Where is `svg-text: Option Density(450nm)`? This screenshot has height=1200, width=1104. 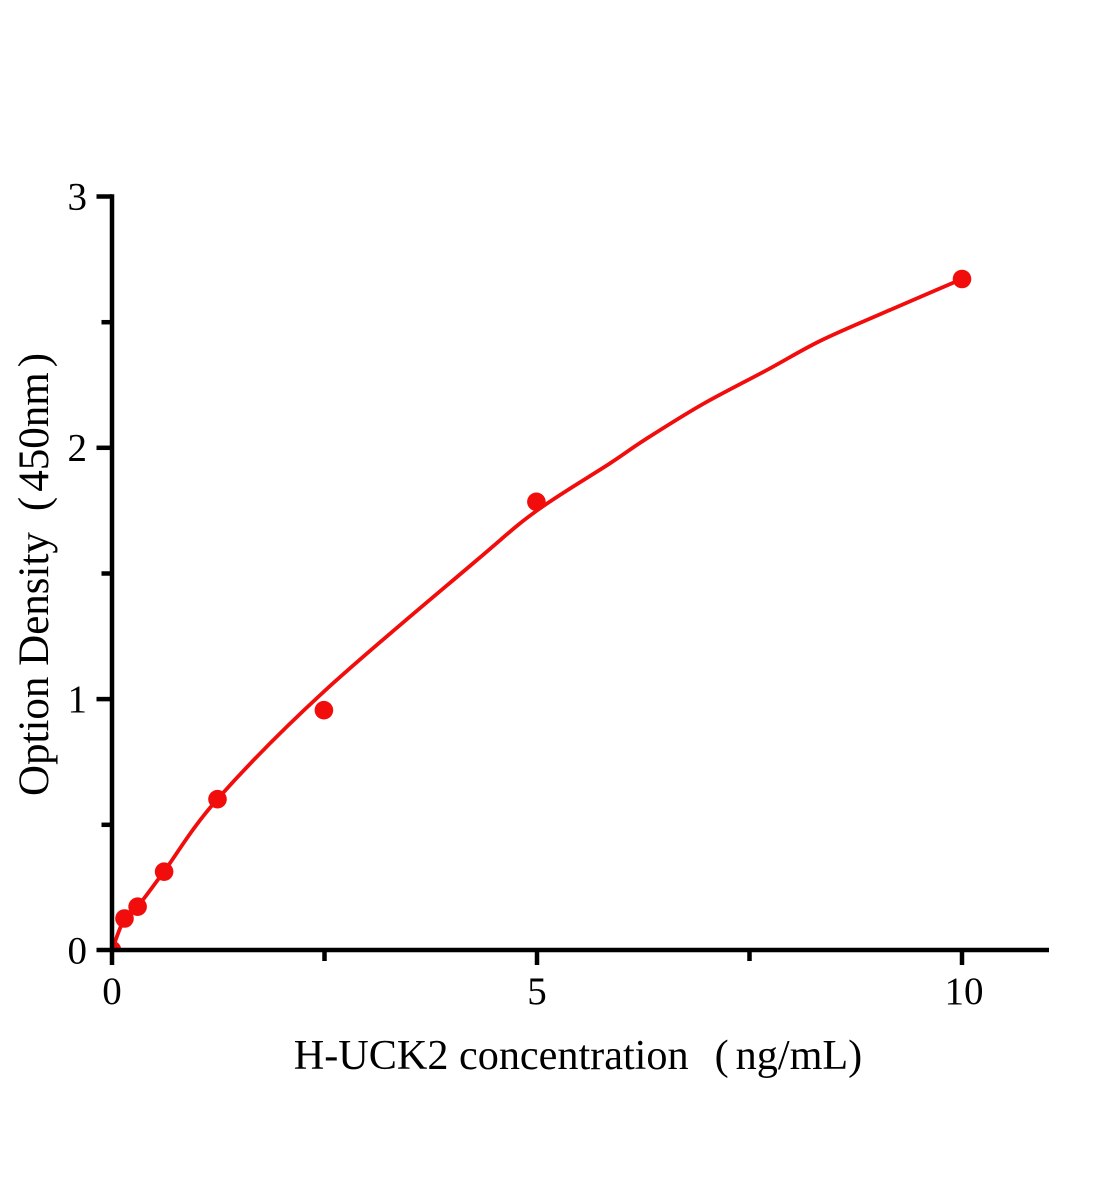
svg-text: Option Density(450nm) is located at coordinates (34, 574).